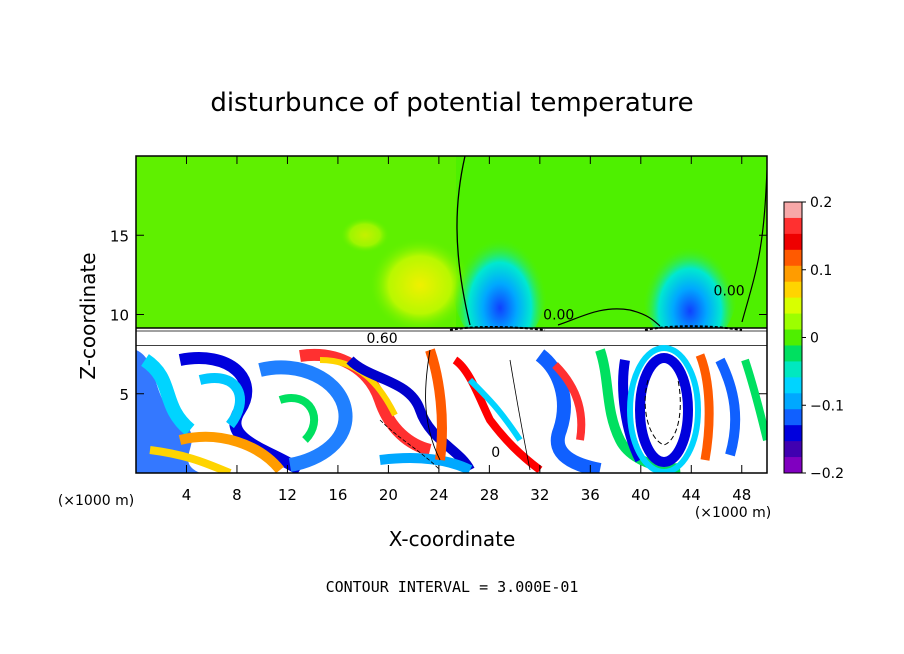 The height and width of the screenshot is (654, 904). I want to click on x-tick-label: 20, so click(388, 495).